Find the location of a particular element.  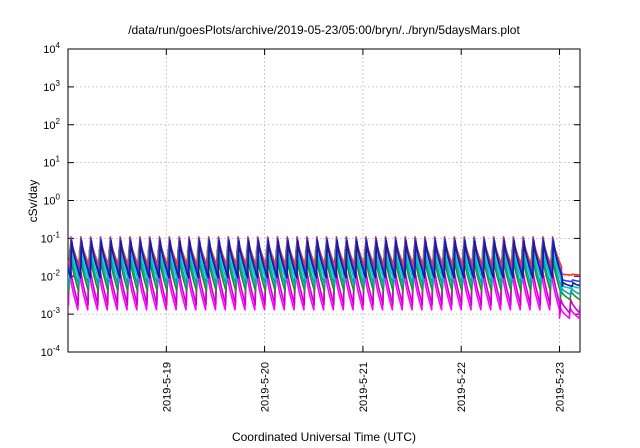

x-tick-label: 2019-5-19 is located at coordinates (167, 387).